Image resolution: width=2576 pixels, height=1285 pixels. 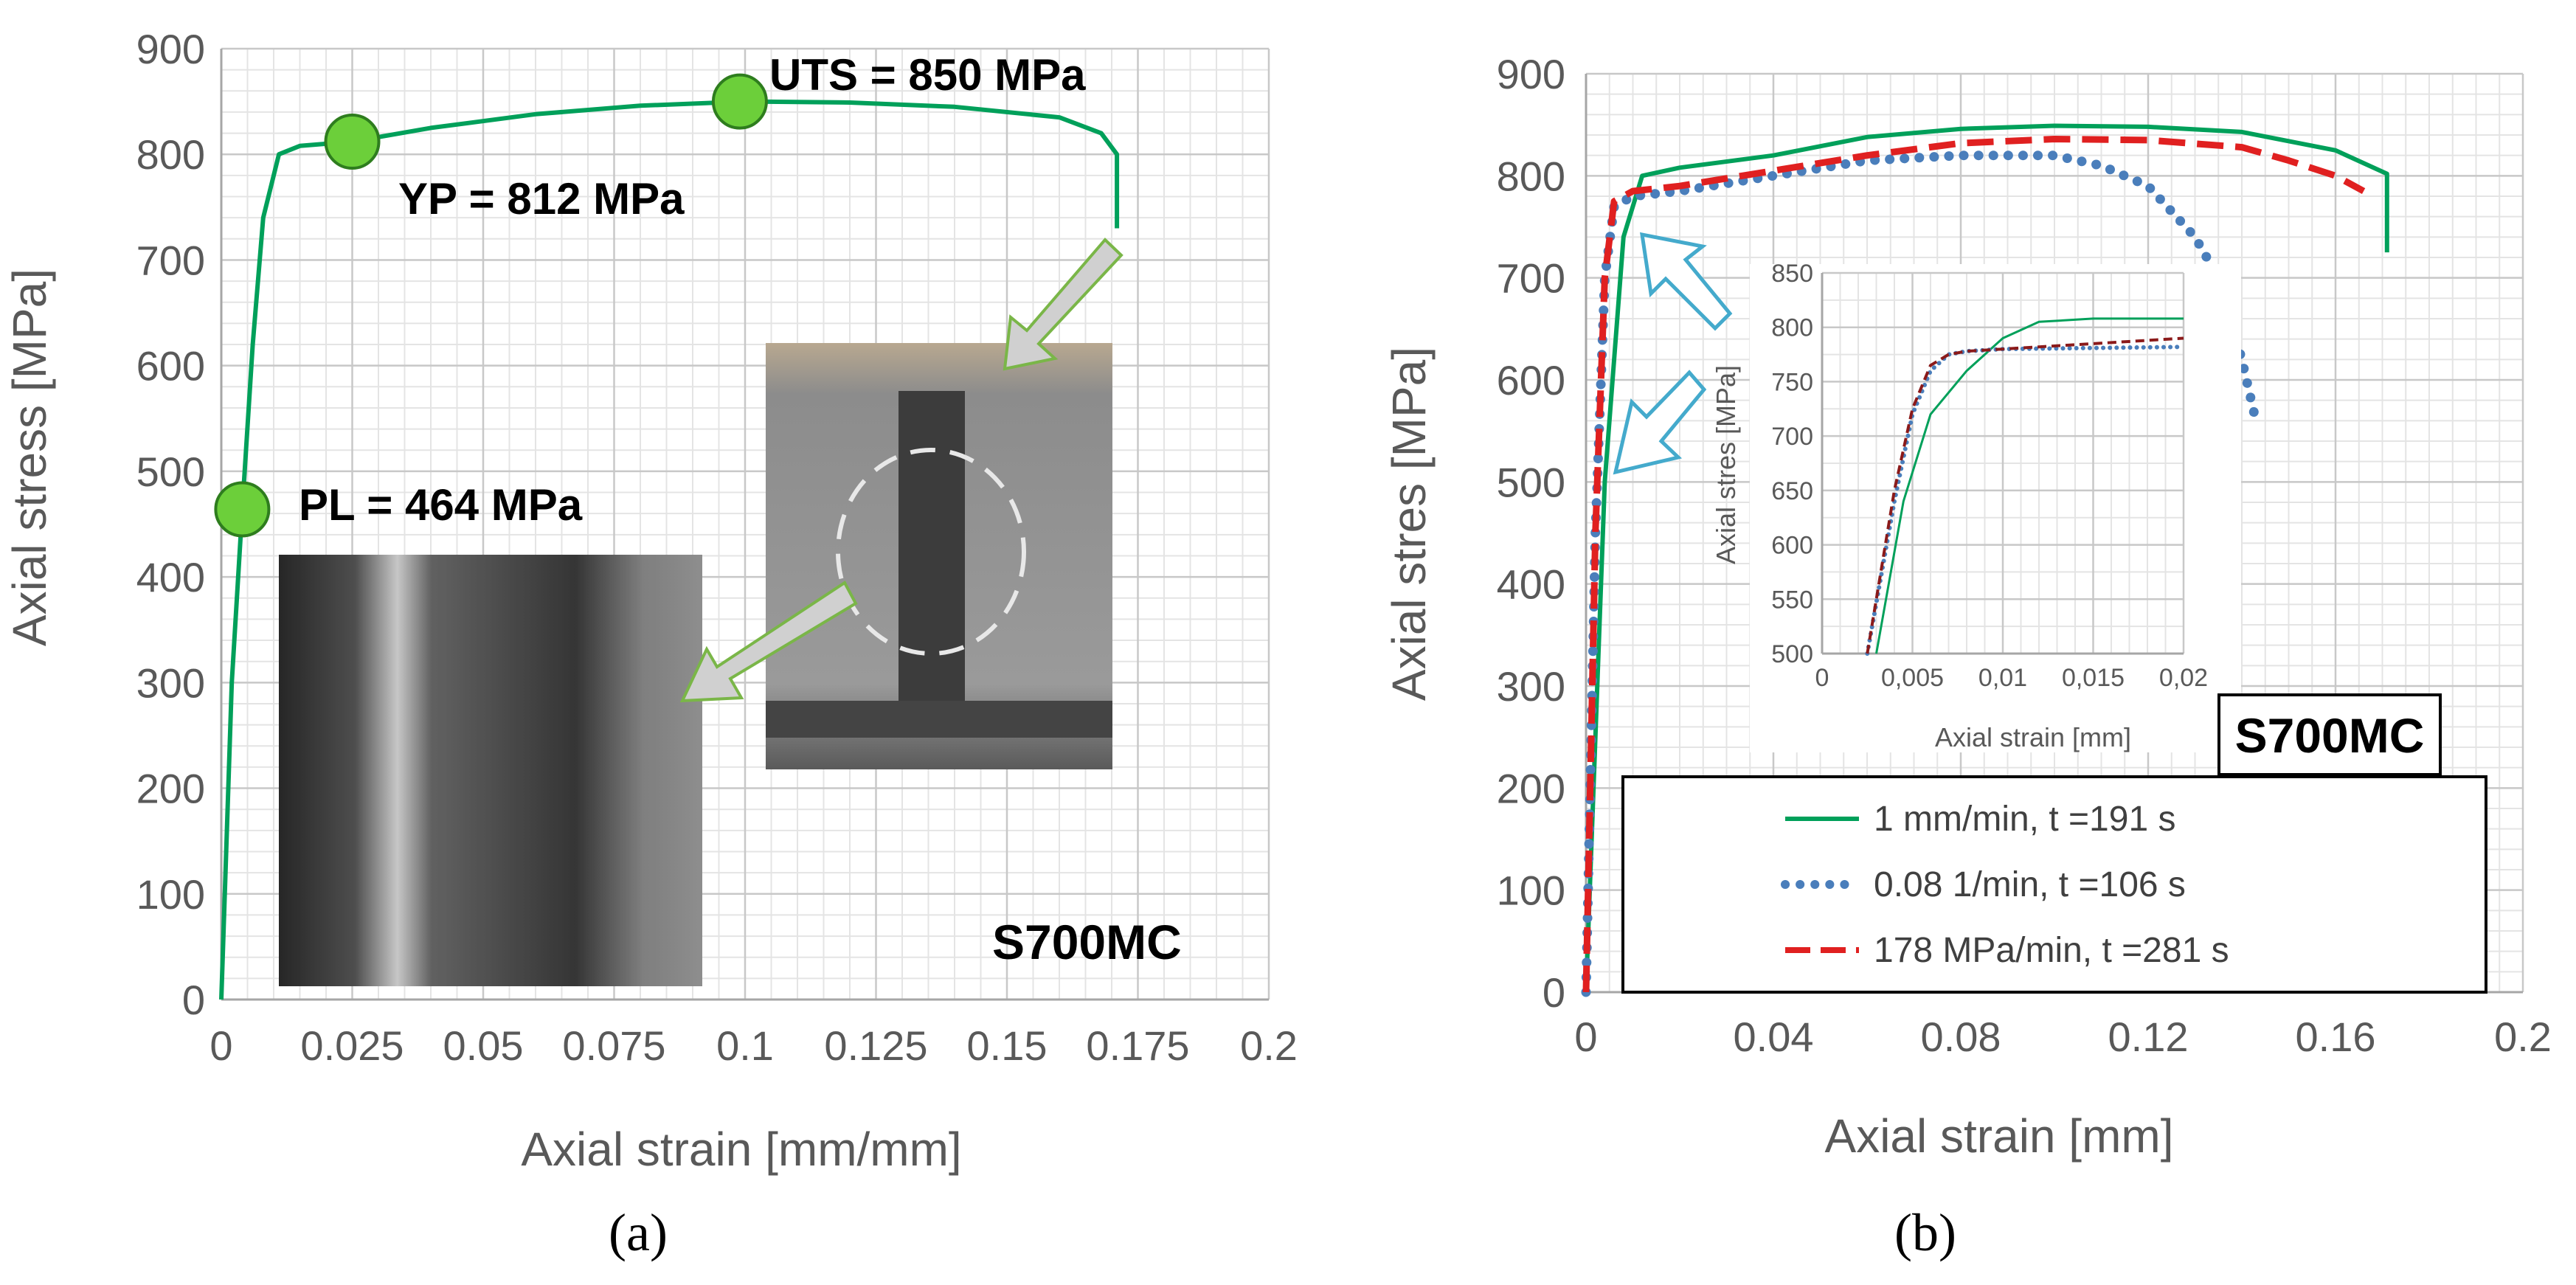 What do you see at coordinates (1138, 1046) in the screenshot?
I see `x-tick-label: 0.175` at bounding box center [1138, 1046].